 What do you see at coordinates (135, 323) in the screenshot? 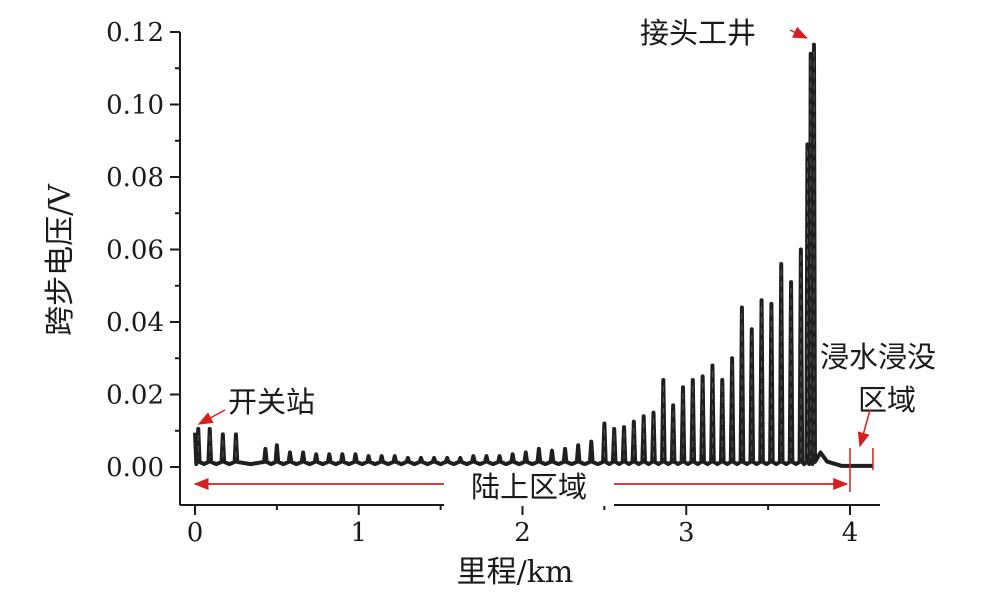
I see `y-tick-label: 0.04` at bounding box center [135, 323].